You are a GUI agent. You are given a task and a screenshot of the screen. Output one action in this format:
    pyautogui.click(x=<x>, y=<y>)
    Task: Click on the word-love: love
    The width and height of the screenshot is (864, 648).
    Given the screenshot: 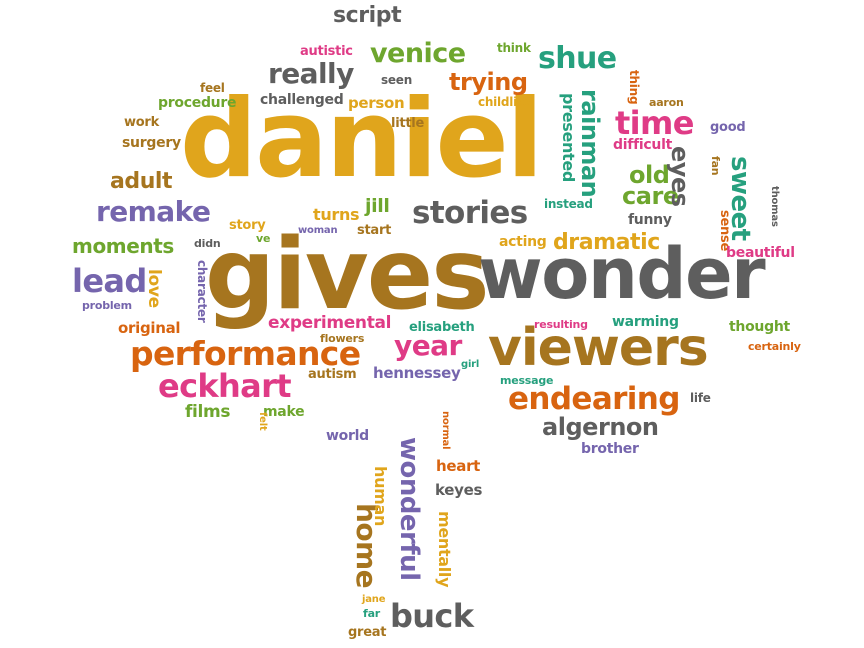 What is the action you would take?
    pyautogui.click(x=154, y=288)
    